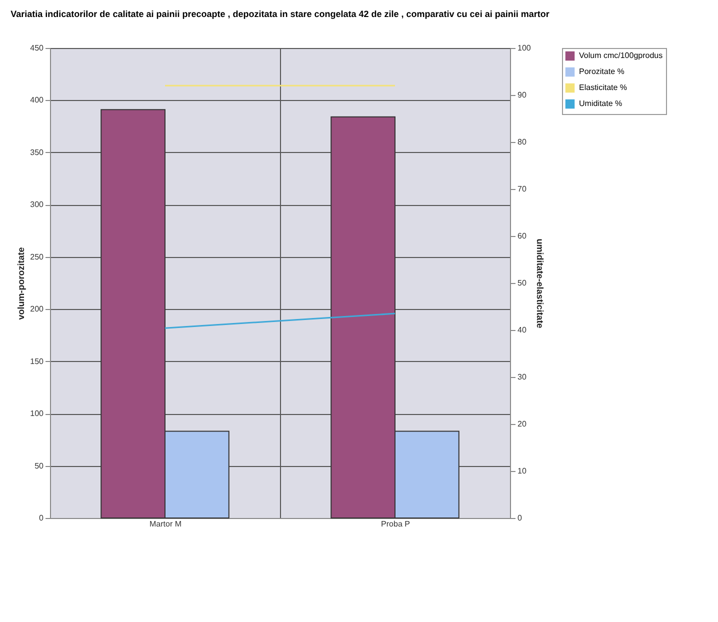  What do you see at coordinates (522, 377) in the screenshot?
I see `y2-tick-label: 30` at bounding box center [522, 377].